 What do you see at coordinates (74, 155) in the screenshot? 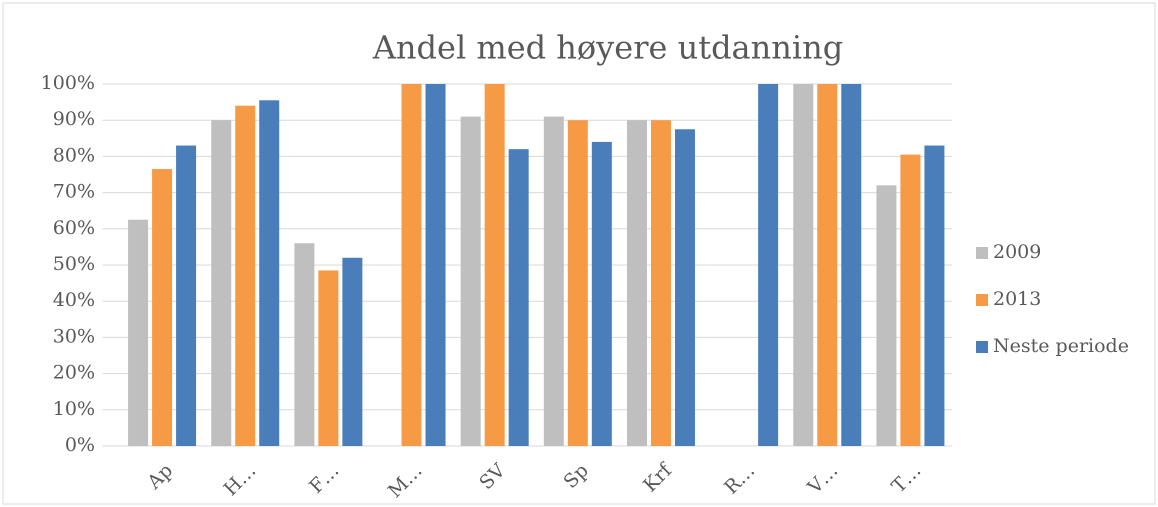
I see `y-tick-label: 80%` at bounding box center [74, 155].